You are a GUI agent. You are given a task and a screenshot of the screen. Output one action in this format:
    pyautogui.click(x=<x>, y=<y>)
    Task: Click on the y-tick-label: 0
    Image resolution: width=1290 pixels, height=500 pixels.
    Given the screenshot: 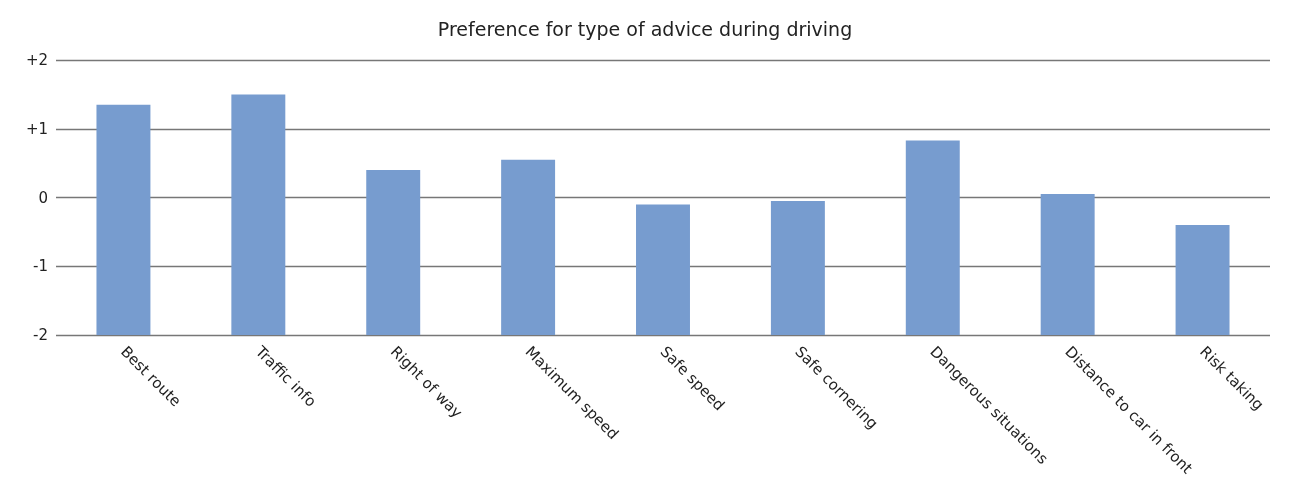 What is the action you would take?
    pyautogui.click(x=43, y=197)
    